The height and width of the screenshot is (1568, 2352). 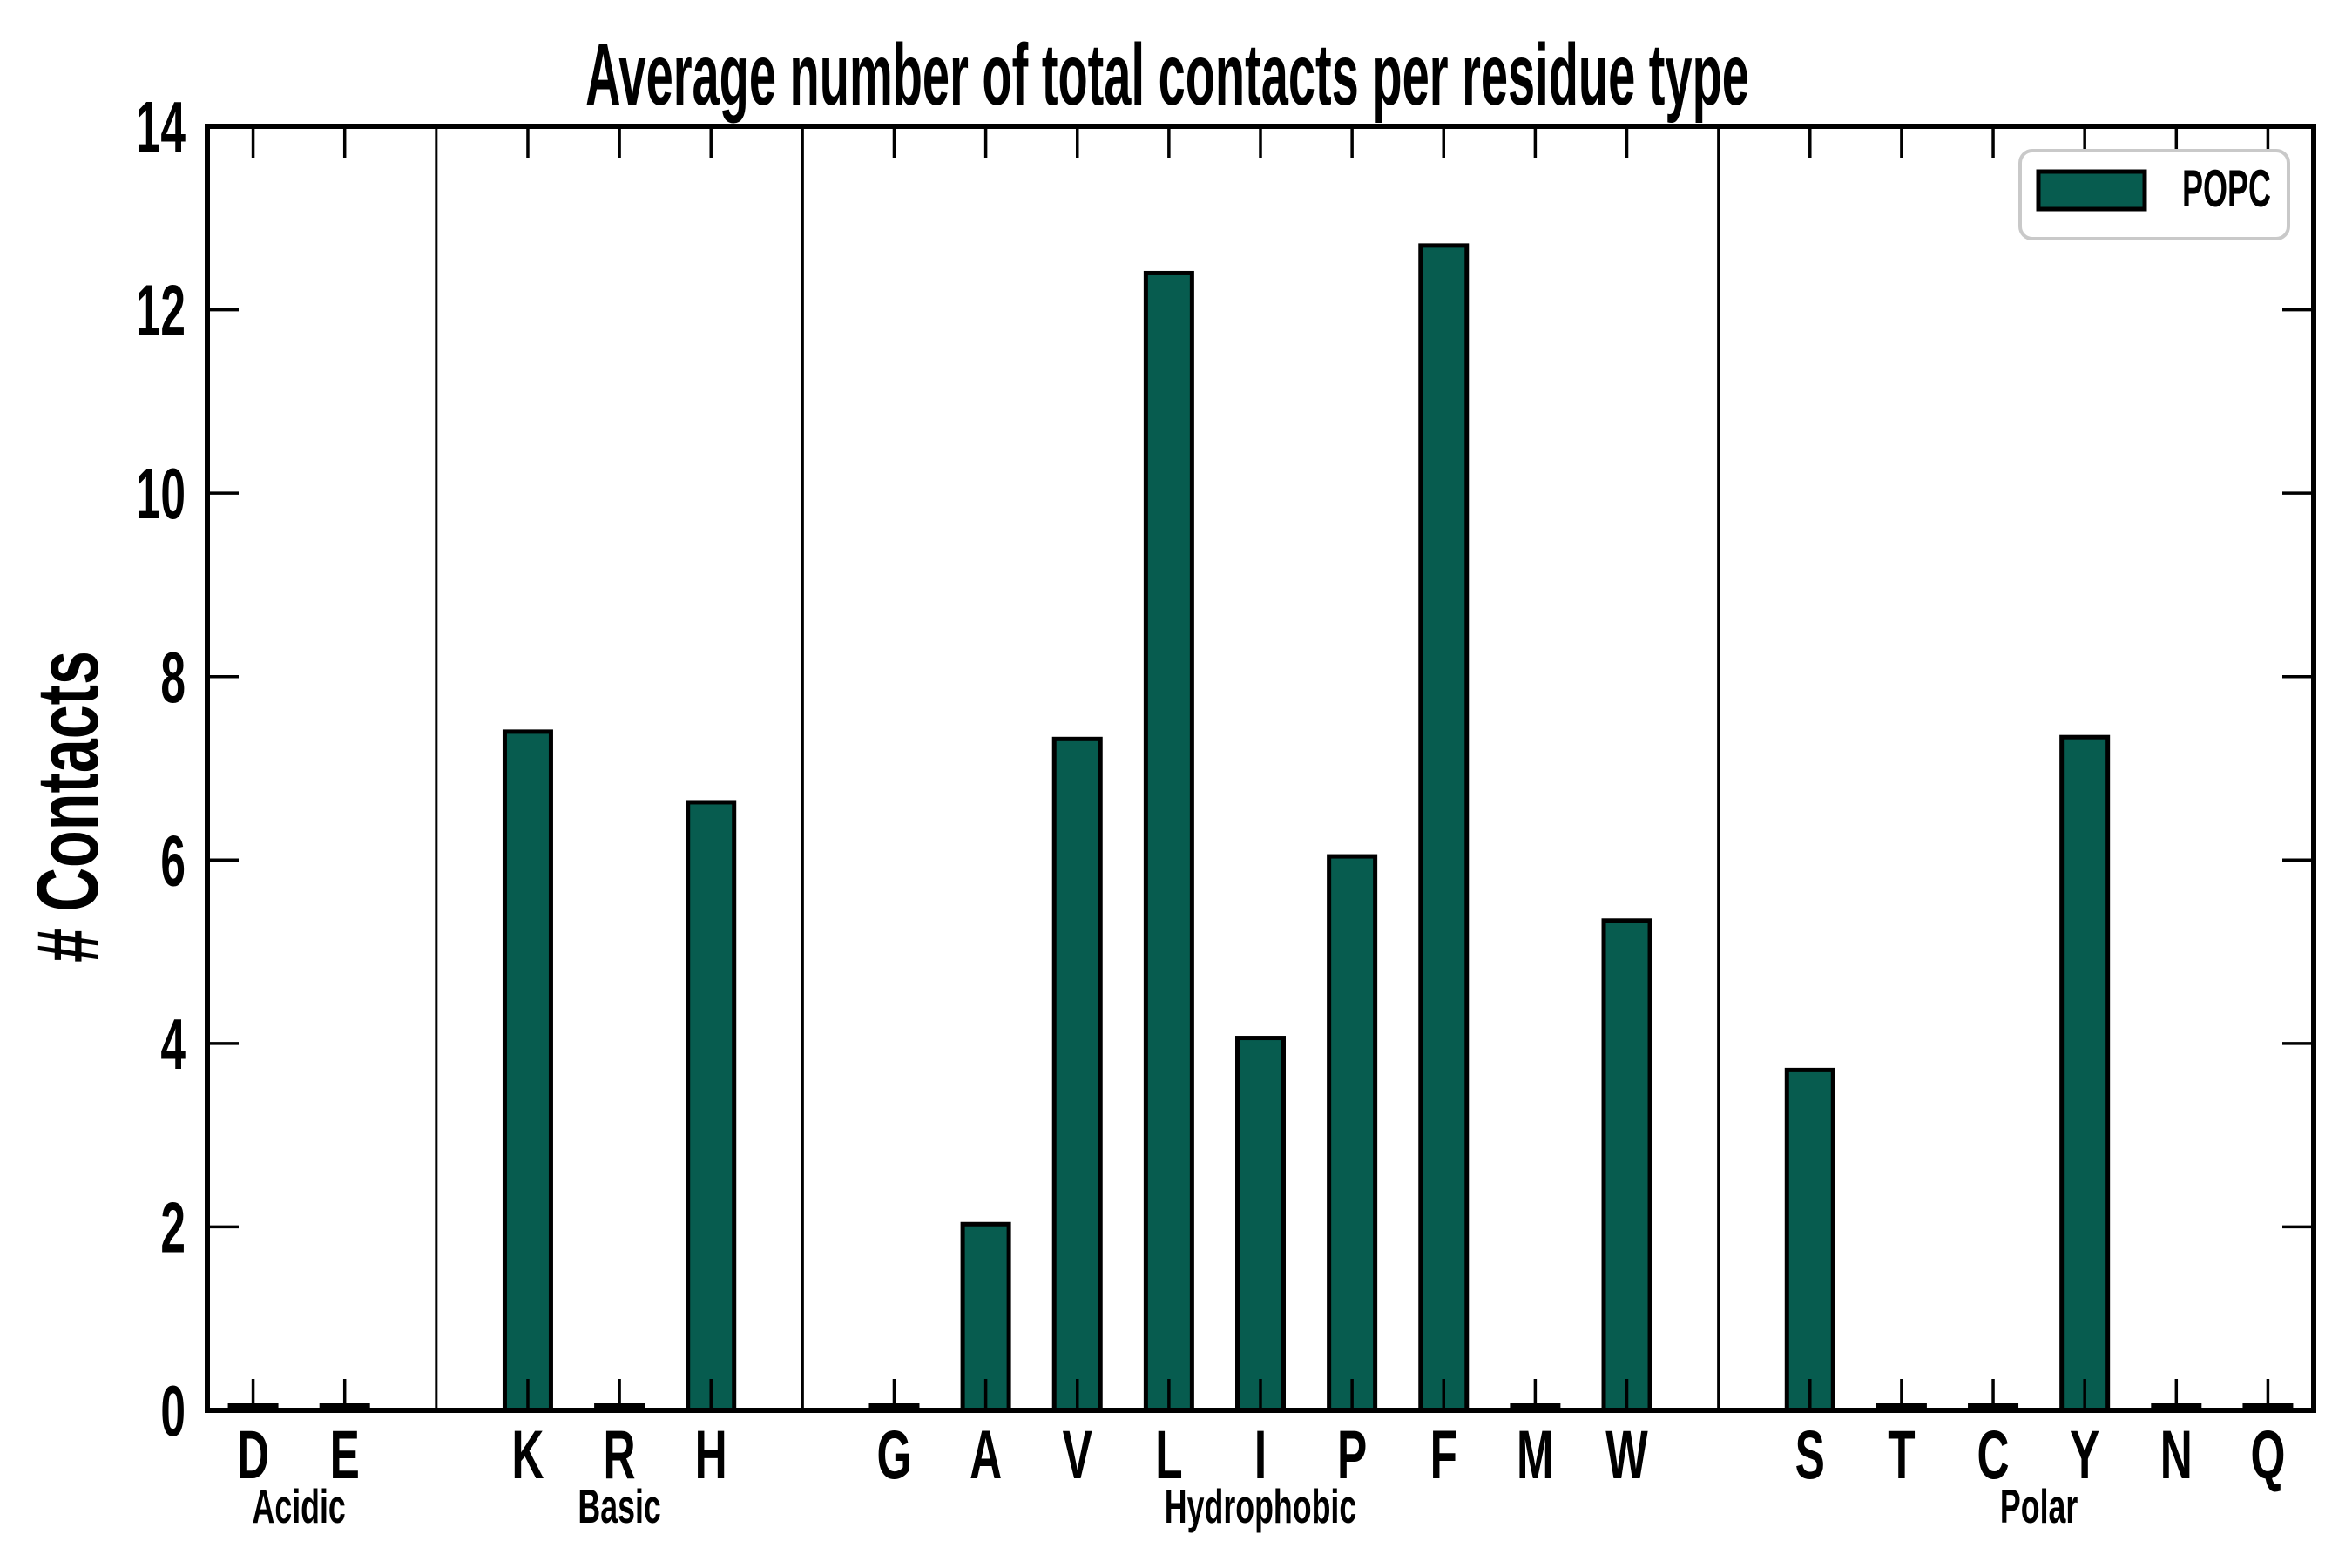 What do you see at coordinates (1352, 1133) in the screenshot?
I see `bar-P` at bounding box center [1352, 1133].